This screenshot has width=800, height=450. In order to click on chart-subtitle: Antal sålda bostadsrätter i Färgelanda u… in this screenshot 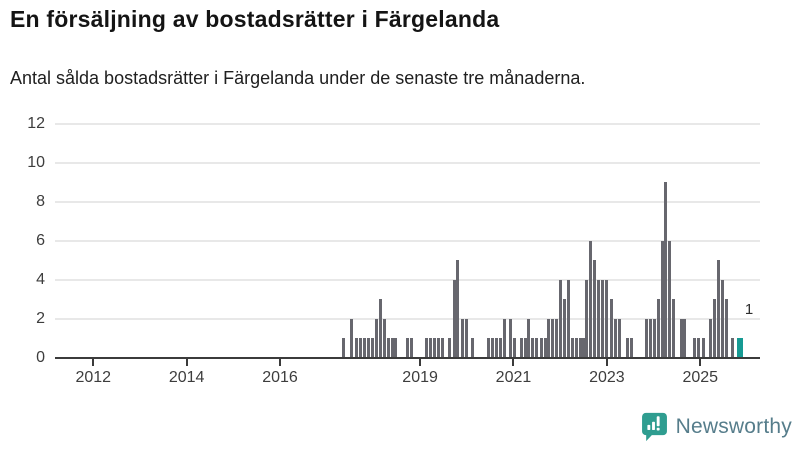, I will do `click(298, 78)`.